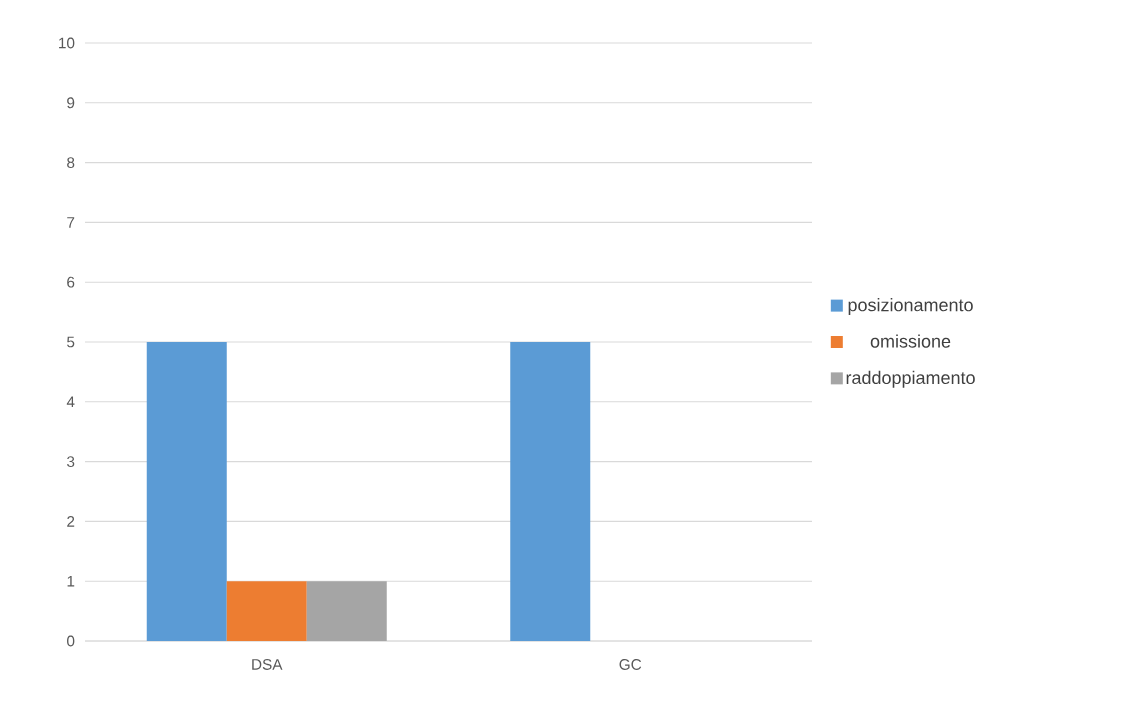 This screenshot has height=711, width=1134. What do you see at coordinates (67, 43) in the screenshot?
I see `y-tick-label: 10` at bounding box center [67, 43].